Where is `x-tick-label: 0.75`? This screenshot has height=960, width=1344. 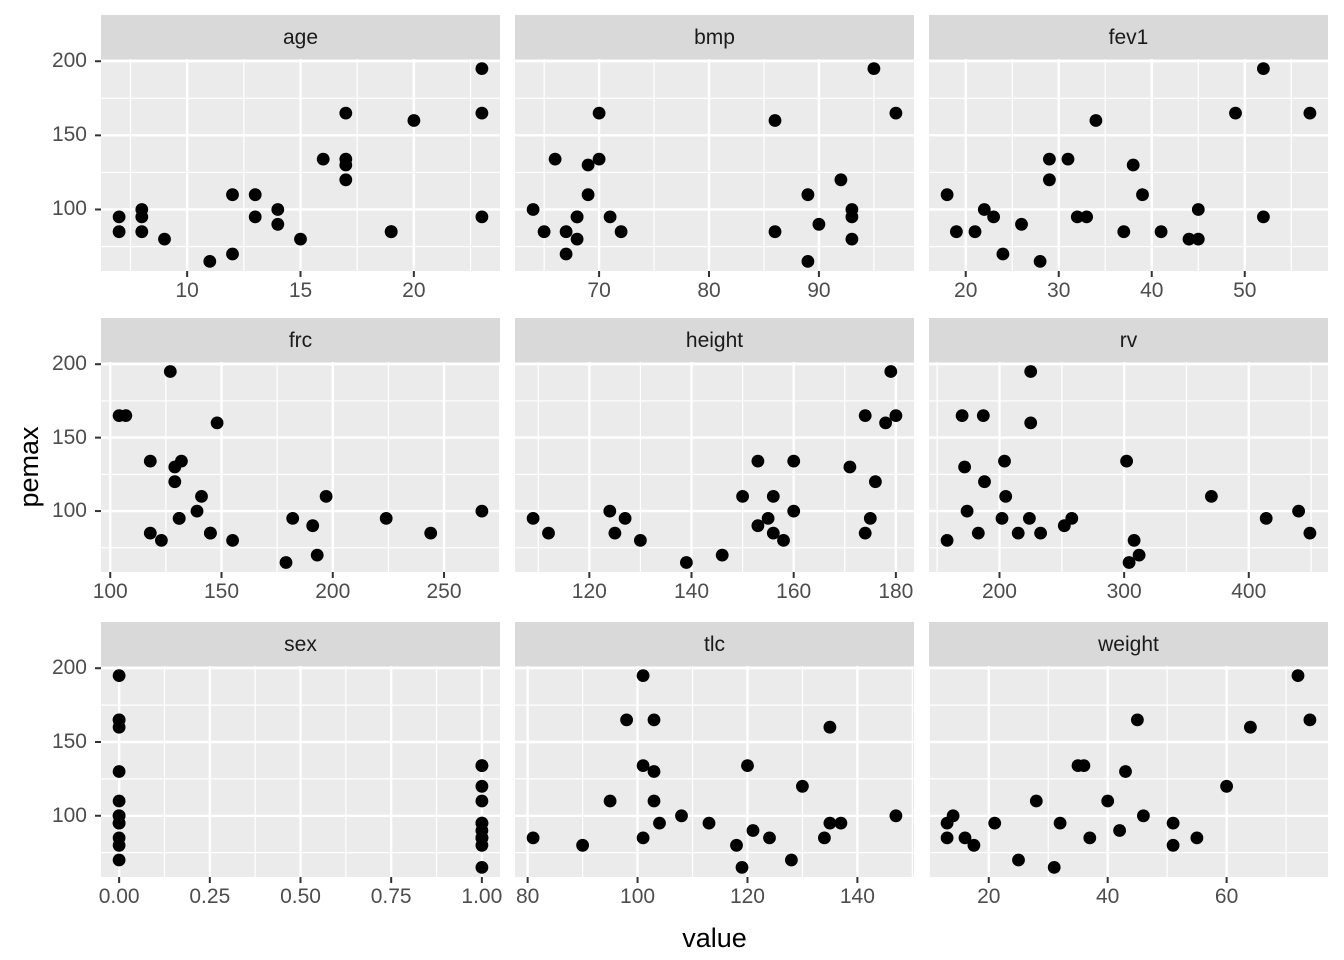 x-tick-label: 0.75 is located at coordinates (391, 896).